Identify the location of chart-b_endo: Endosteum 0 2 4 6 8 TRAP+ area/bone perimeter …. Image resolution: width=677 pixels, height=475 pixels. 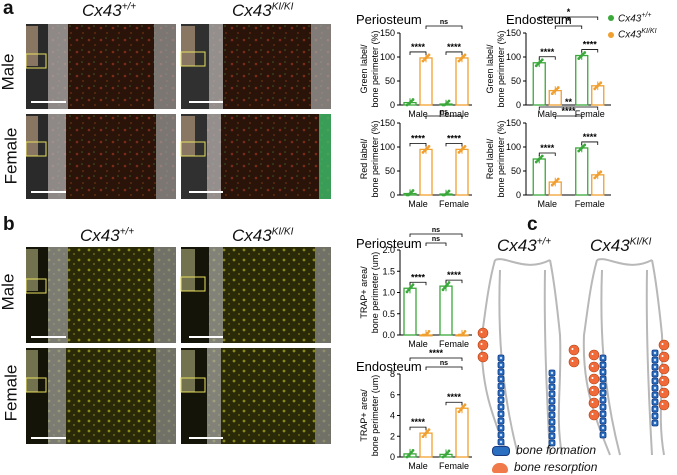
(414, 409).